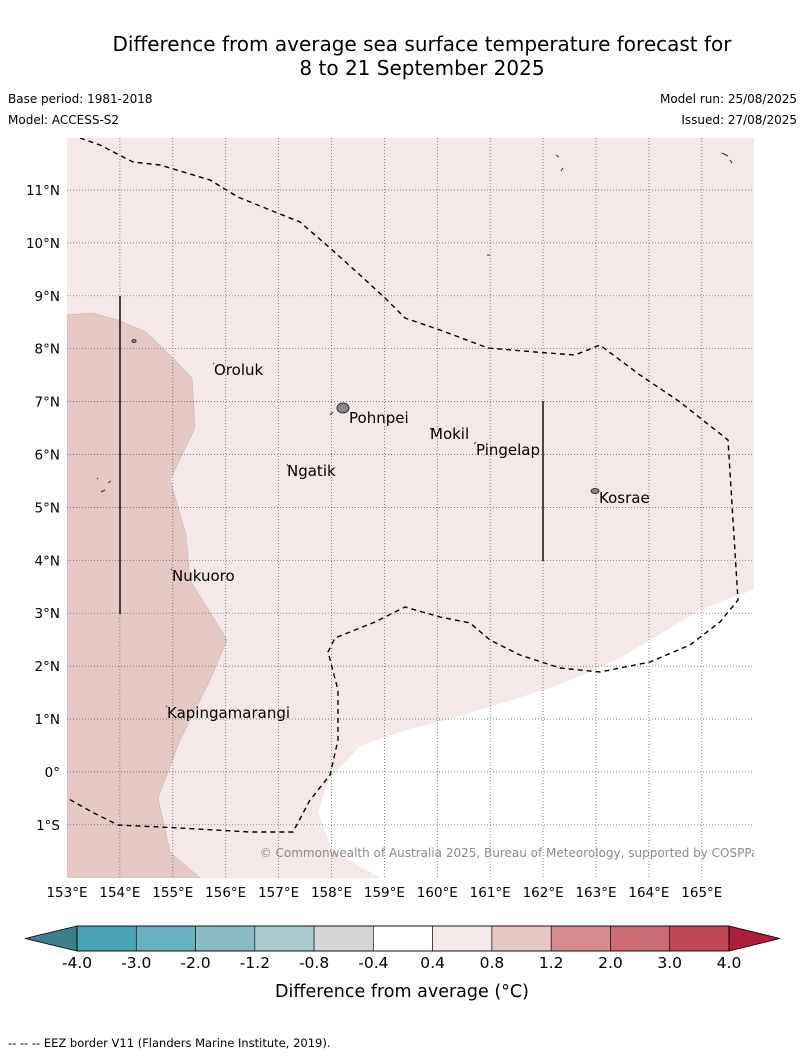 The width and height of the screenshot is (804, 1058). Describe the element at coordinates (314, 963) in the screenshot. I see `colorbar-tick-label: -0.8` at that location.